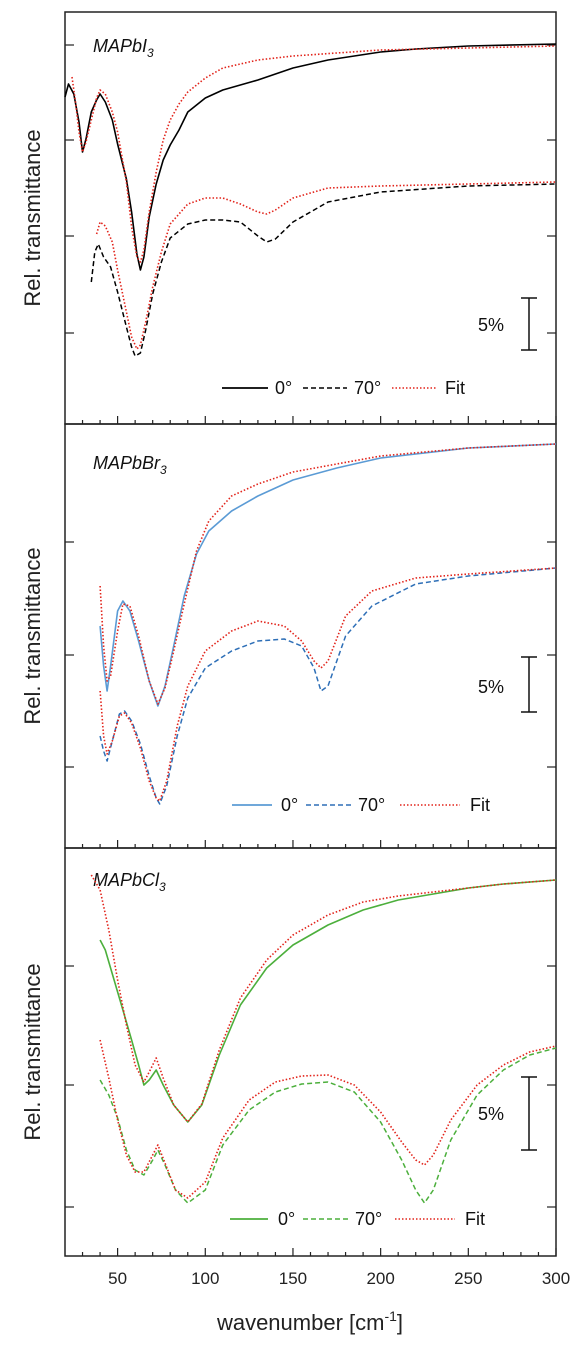 This screenshot has width=579, height=1347. What do you see at coordinates (328, 1001) in the screenshot?
I see `panel-3-series-0deg` at bounding box center [328, 1001].